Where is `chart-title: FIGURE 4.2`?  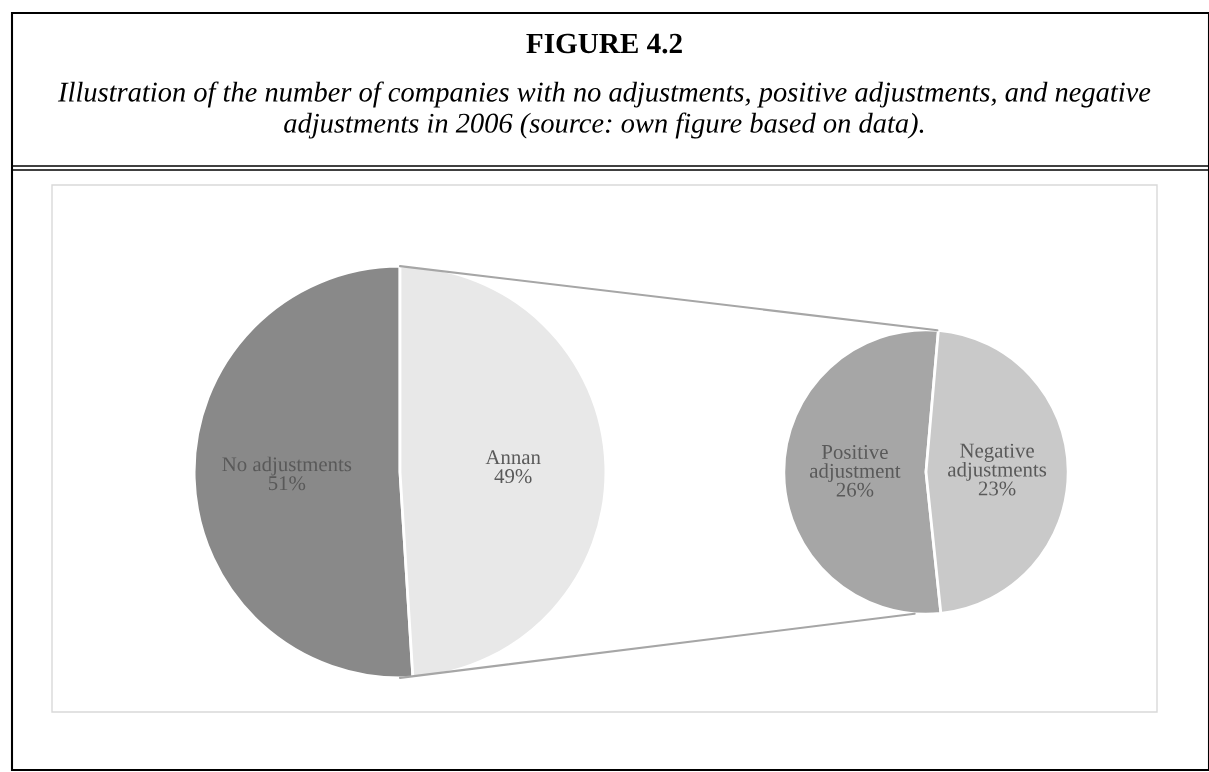
chart-title: FIGURE 4.2 is located at coordinates (604, 43).